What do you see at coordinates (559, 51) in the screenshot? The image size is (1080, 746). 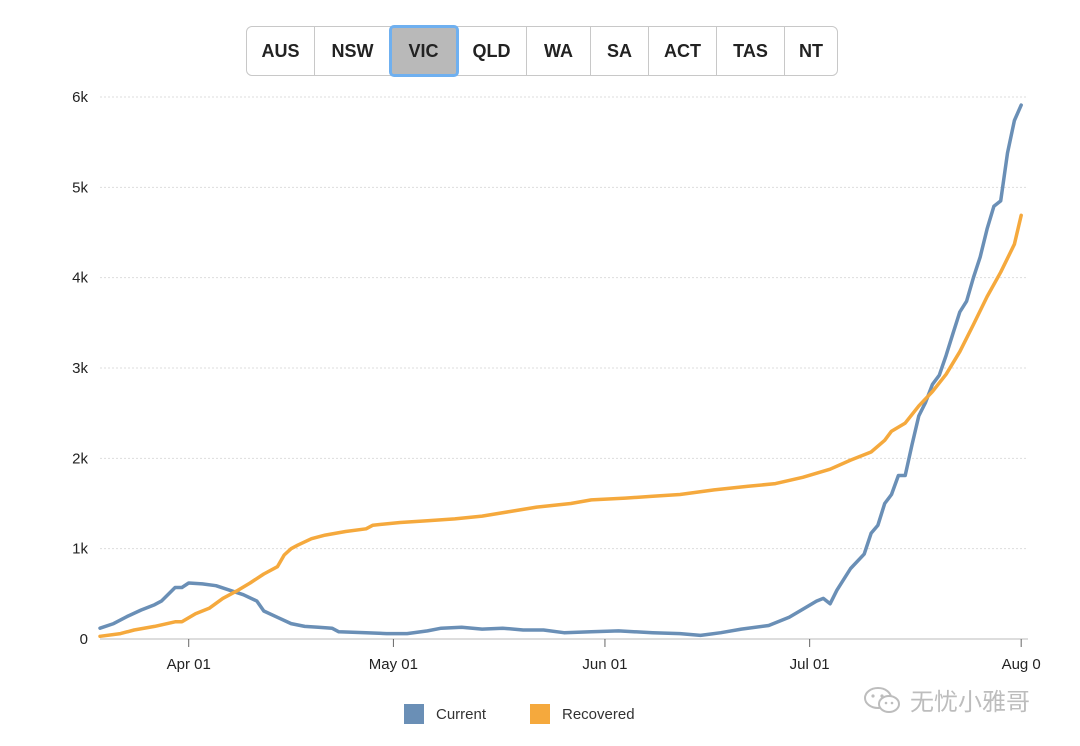 I see `tab-wa: WA` at bounding box center [559, 51].